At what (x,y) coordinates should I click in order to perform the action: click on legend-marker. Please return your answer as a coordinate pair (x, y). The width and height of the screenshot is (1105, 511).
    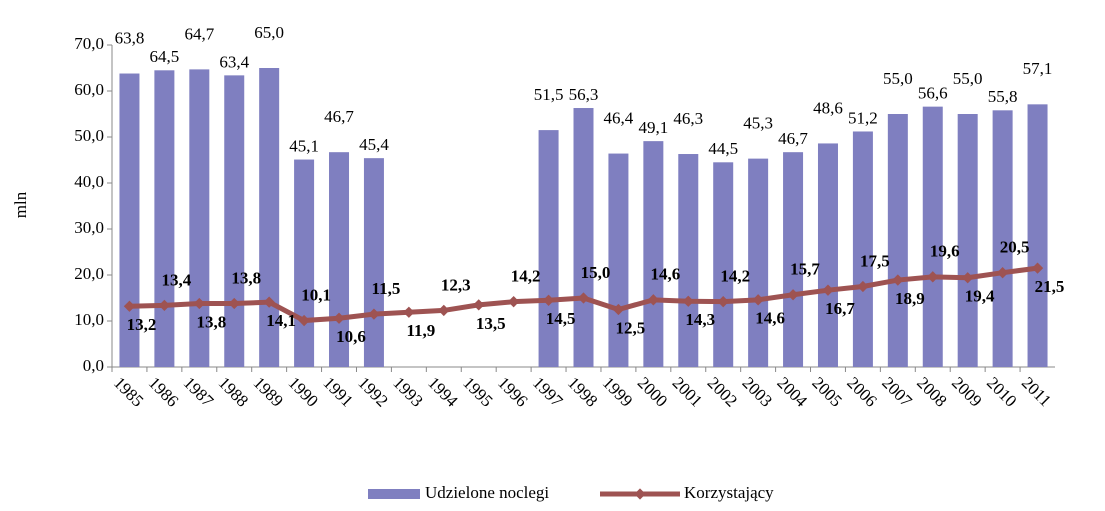
    Looking at the image, I should click on (640, 494).